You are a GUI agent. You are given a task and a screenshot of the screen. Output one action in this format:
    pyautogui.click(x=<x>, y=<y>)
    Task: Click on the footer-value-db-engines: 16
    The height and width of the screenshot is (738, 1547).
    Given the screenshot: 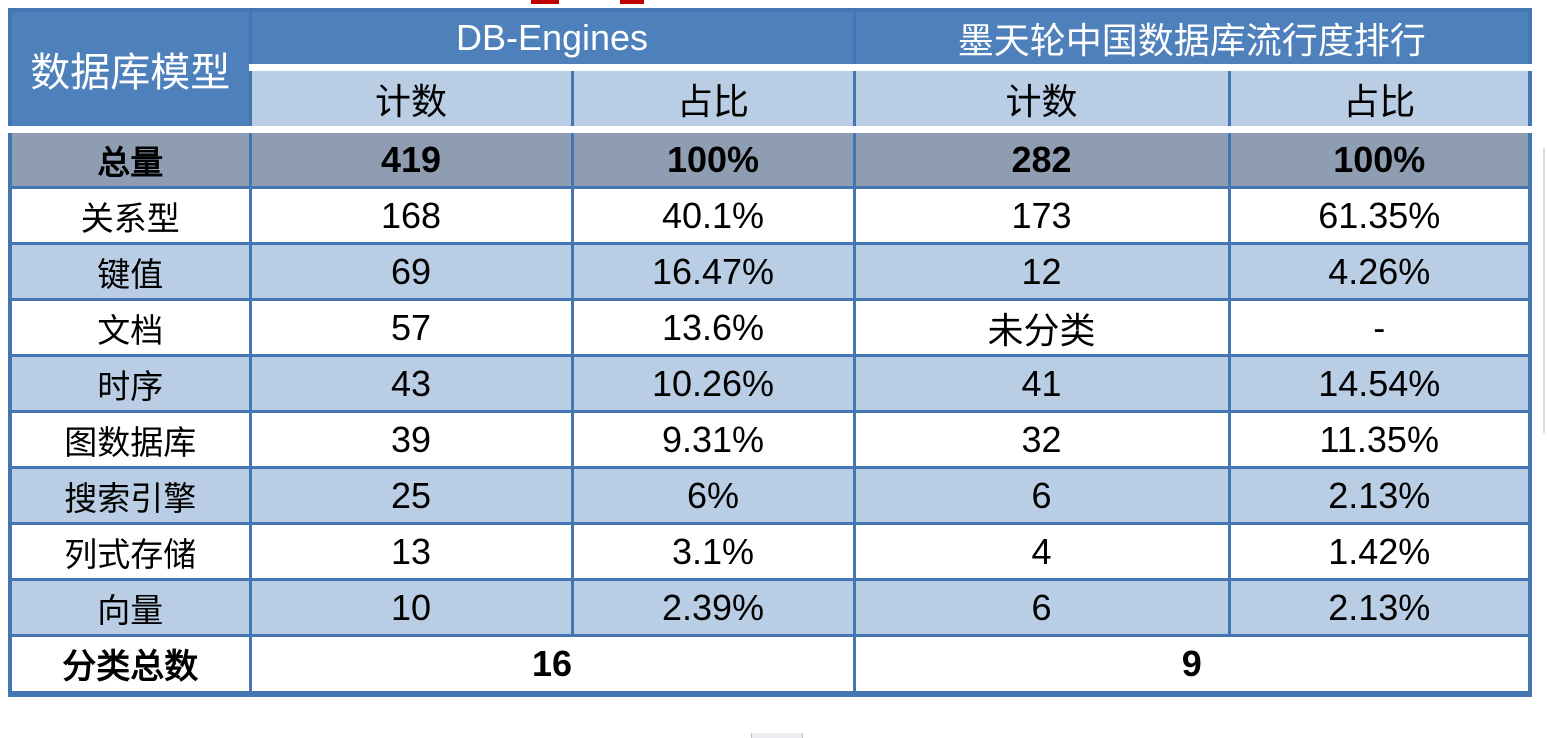 What is the action you would take?
    pyautogui.click(x=552, y=664)
    